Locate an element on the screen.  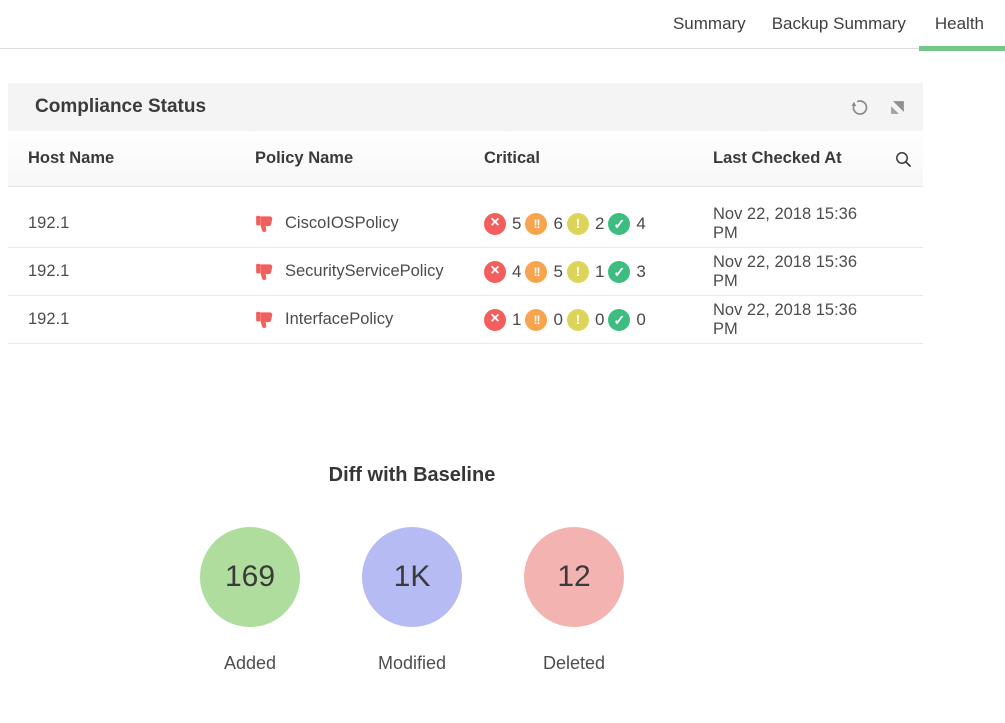
table-row: 192.1 InterfacePolicy × 1 !! 0 ! 0 ✓ 0 is located at coordinates (465, 320).